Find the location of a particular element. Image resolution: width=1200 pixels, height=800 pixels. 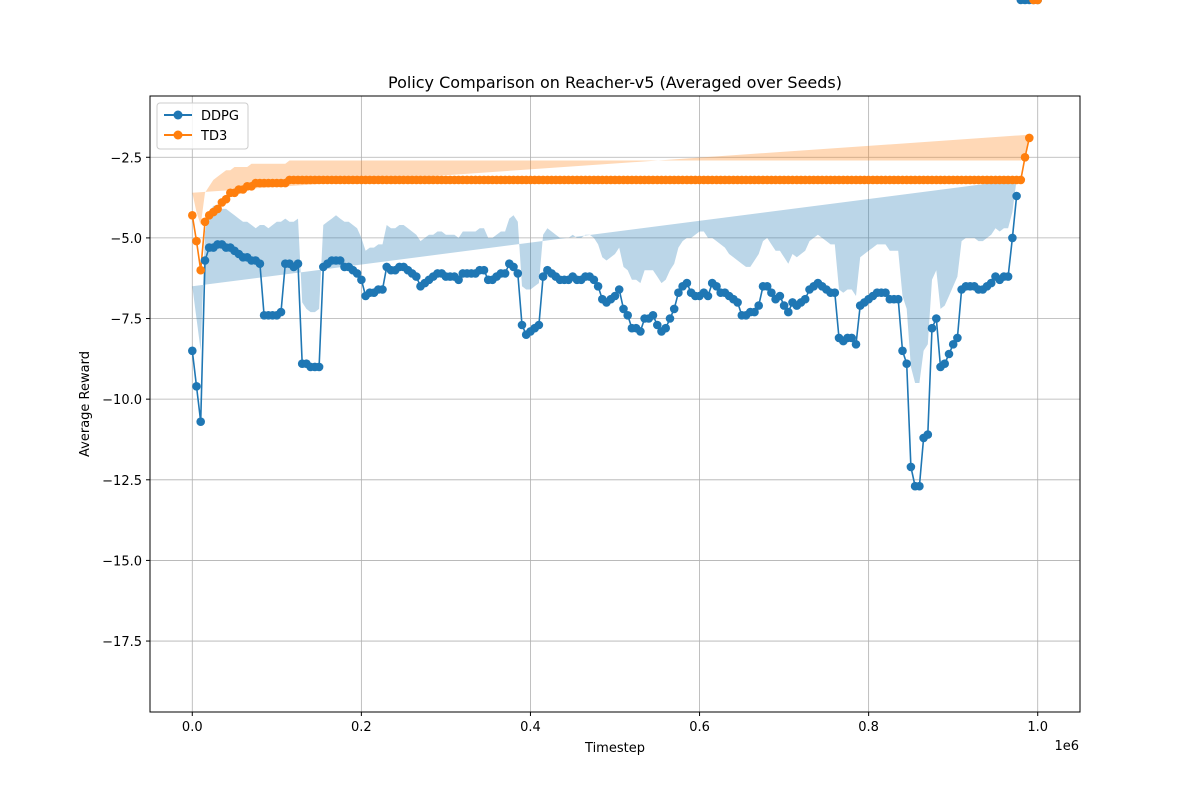

x-tick-label: 0.4 is located at coordinates (530, 727).